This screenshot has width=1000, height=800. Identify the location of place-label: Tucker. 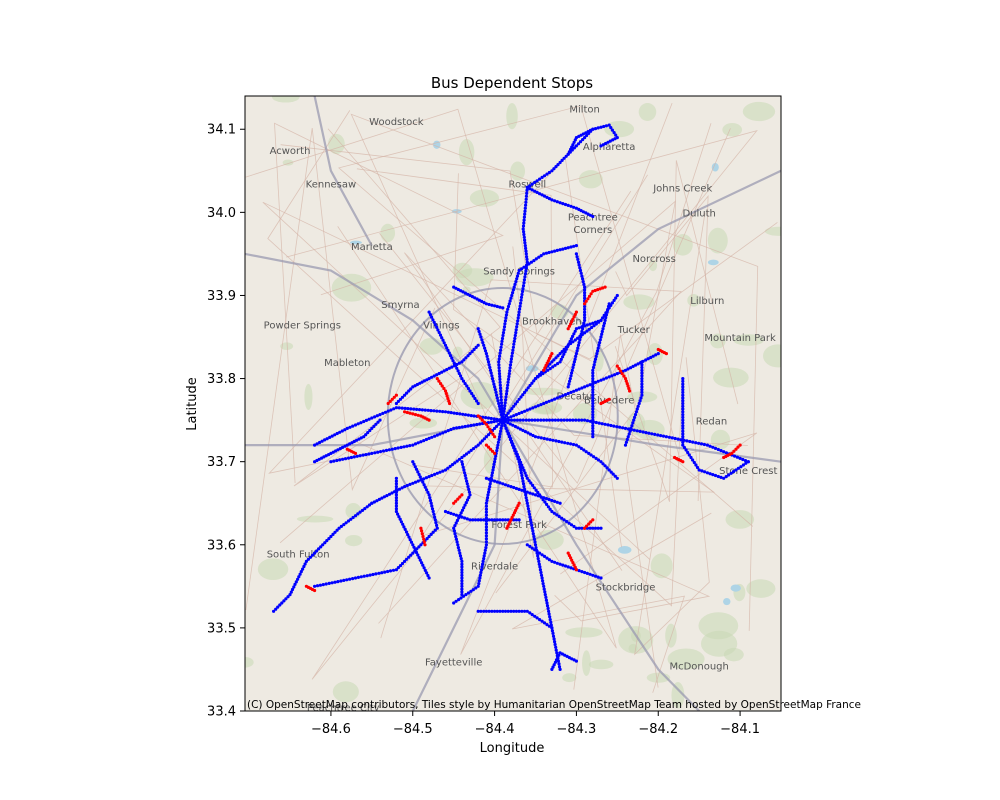
(634, 330).